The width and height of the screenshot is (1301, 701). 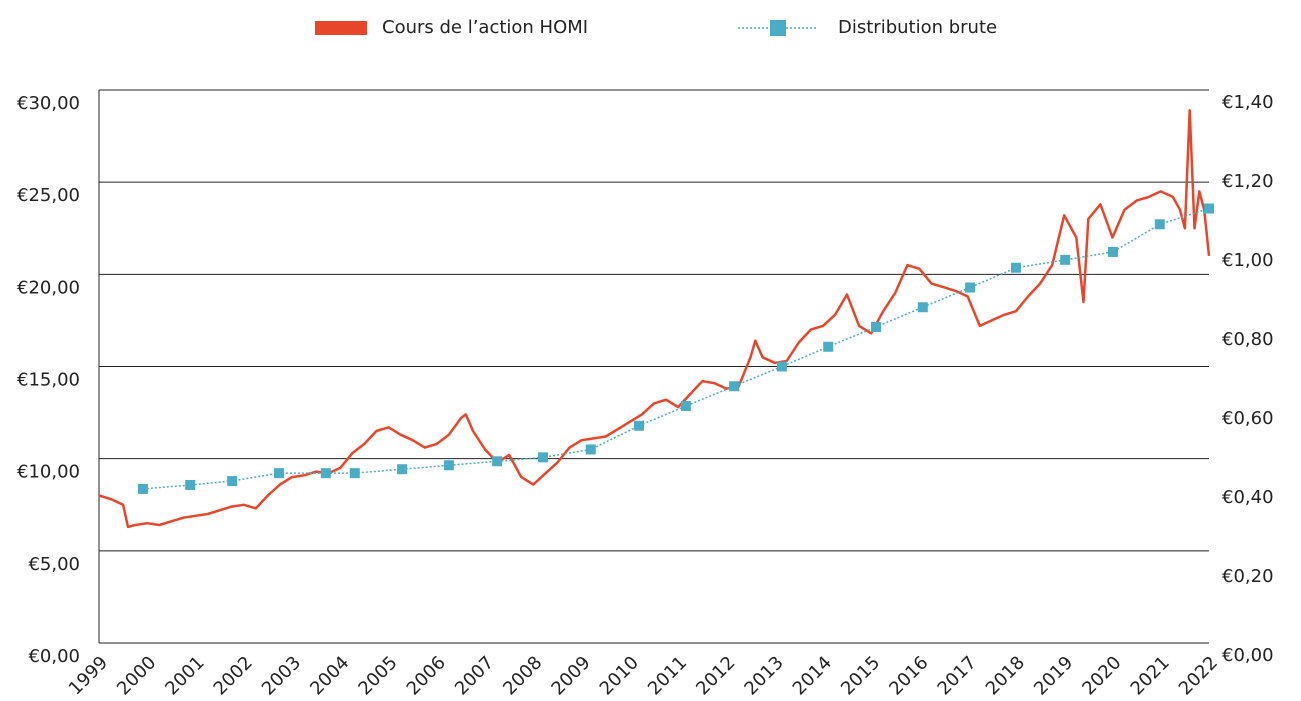 I want to click on x-tick-label: 2009, so click(x=570, y=675).